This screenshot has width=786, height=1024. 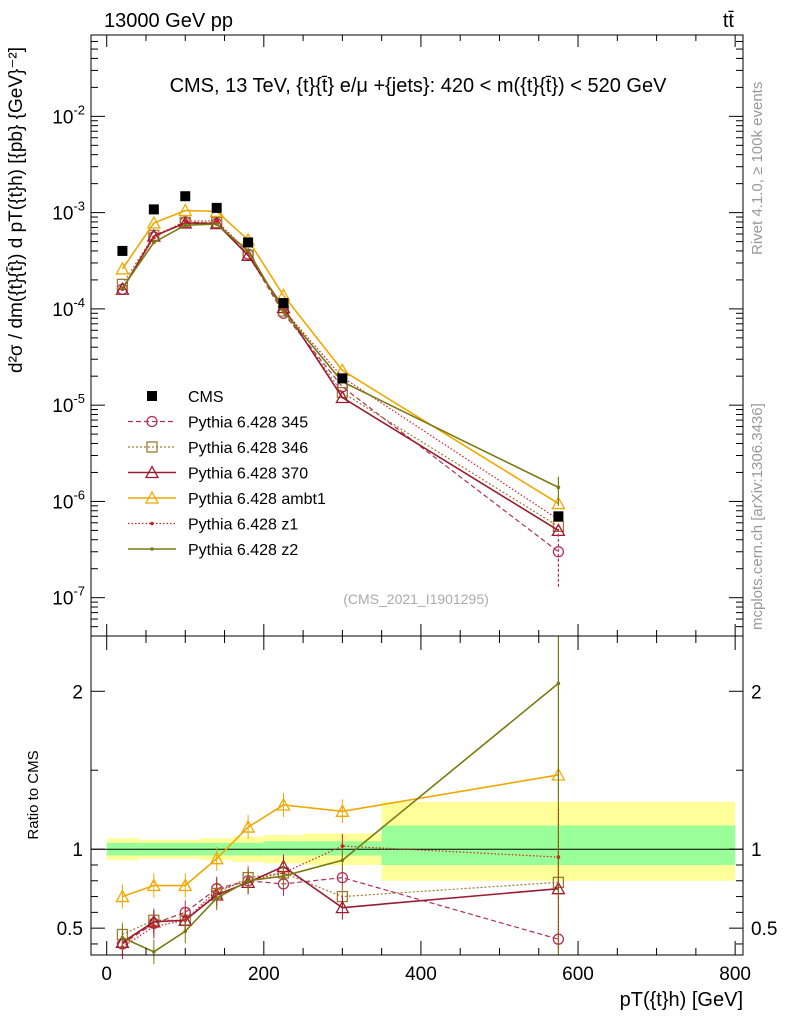 I want to click on y-tick-label: 10⁻³, so click(x=68, y=212).